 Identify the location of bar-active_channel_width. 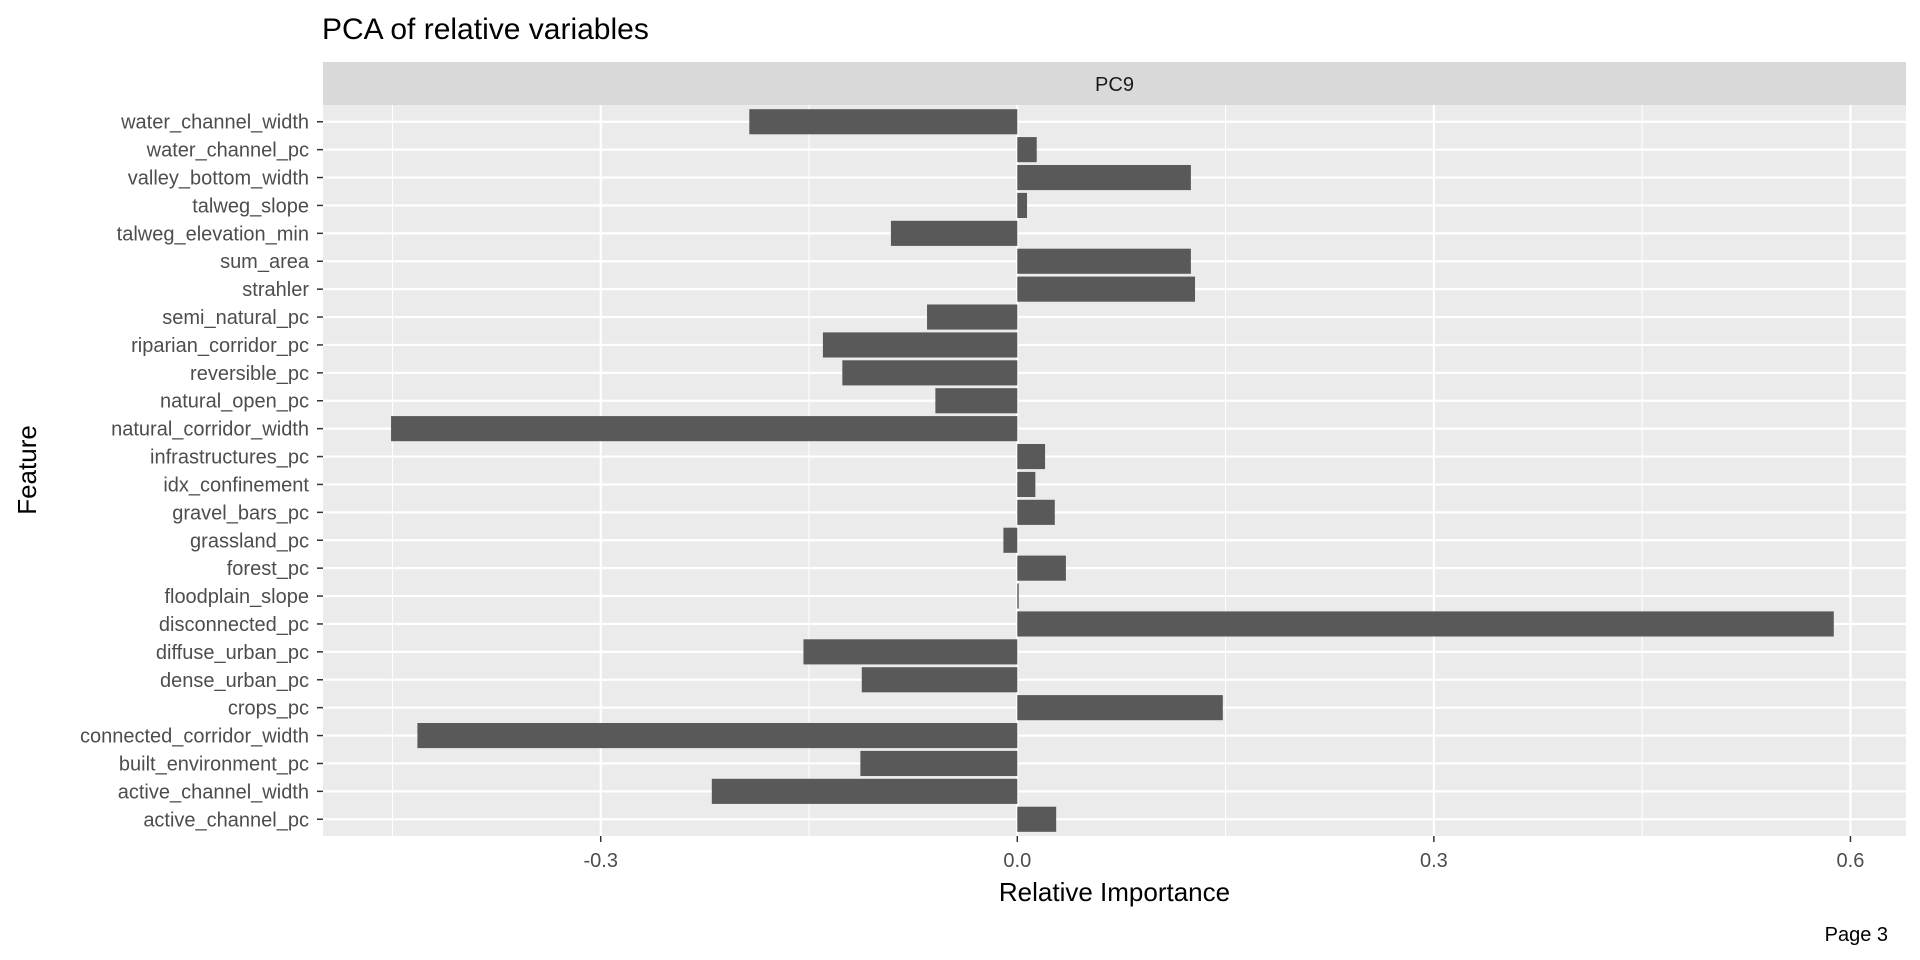
(864, 791).